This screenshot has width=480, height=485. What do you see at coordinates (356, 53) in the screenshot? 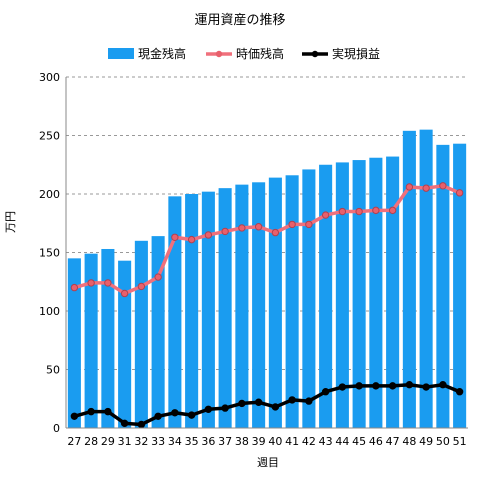
I see `legend-label: 実現損益` at bounding box center [356, 53].